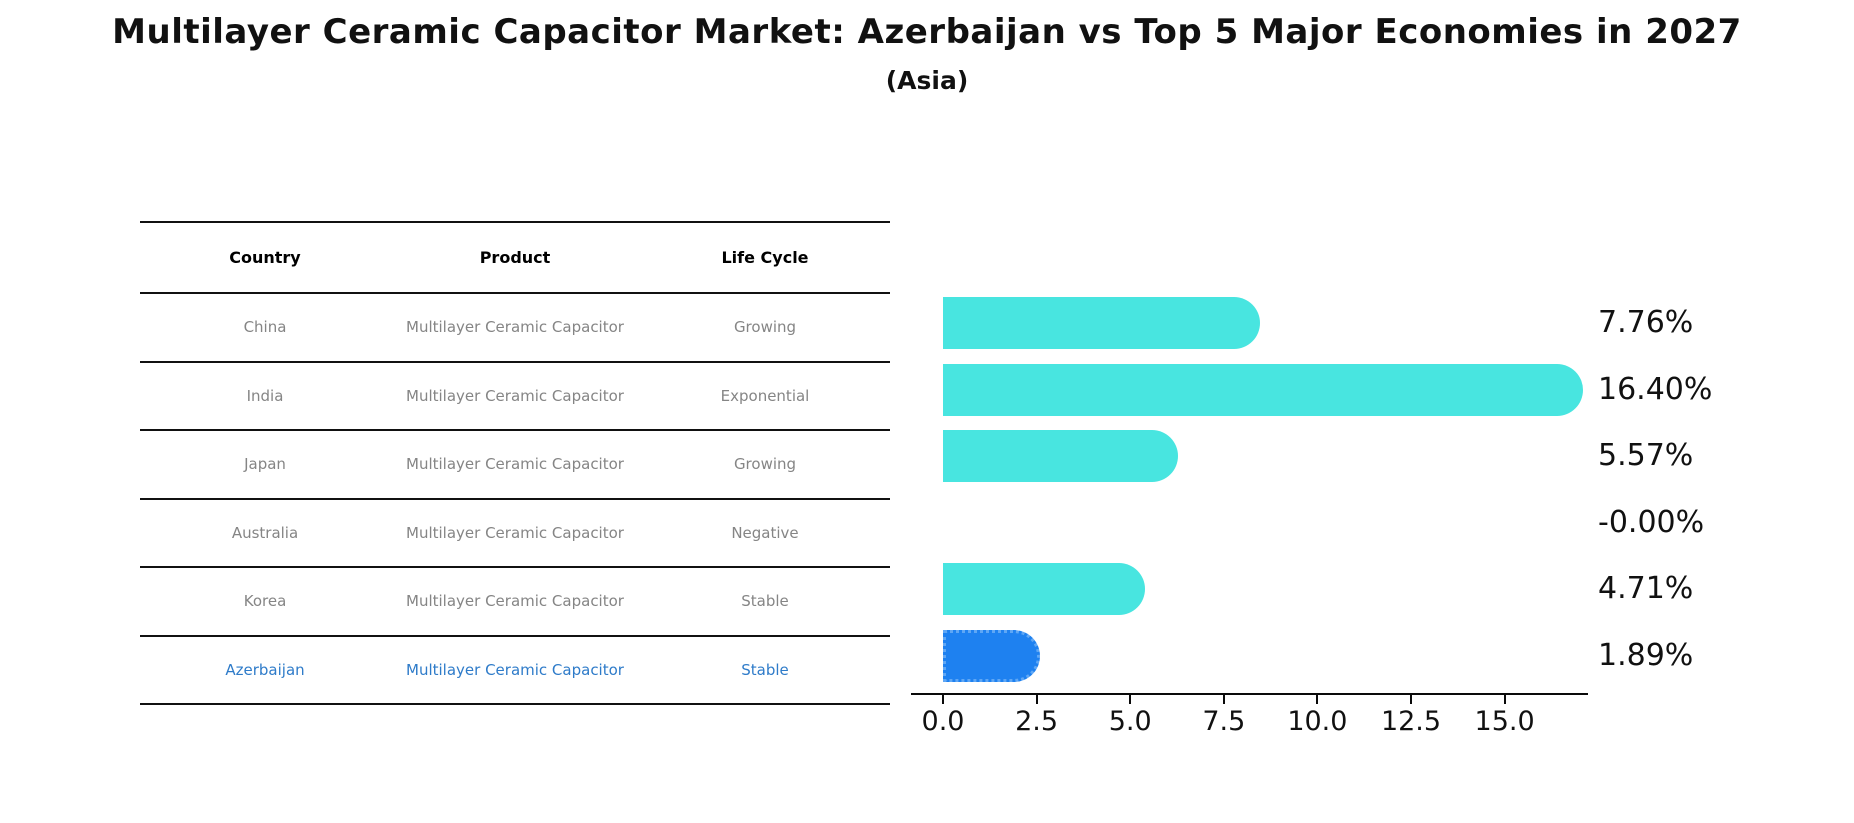 This screenshot has height=823, width=1854. What do you see at coordinates (991, 655) in the screenshot?
I see `bar-azerbaijan` at bounding box center [991, 655].